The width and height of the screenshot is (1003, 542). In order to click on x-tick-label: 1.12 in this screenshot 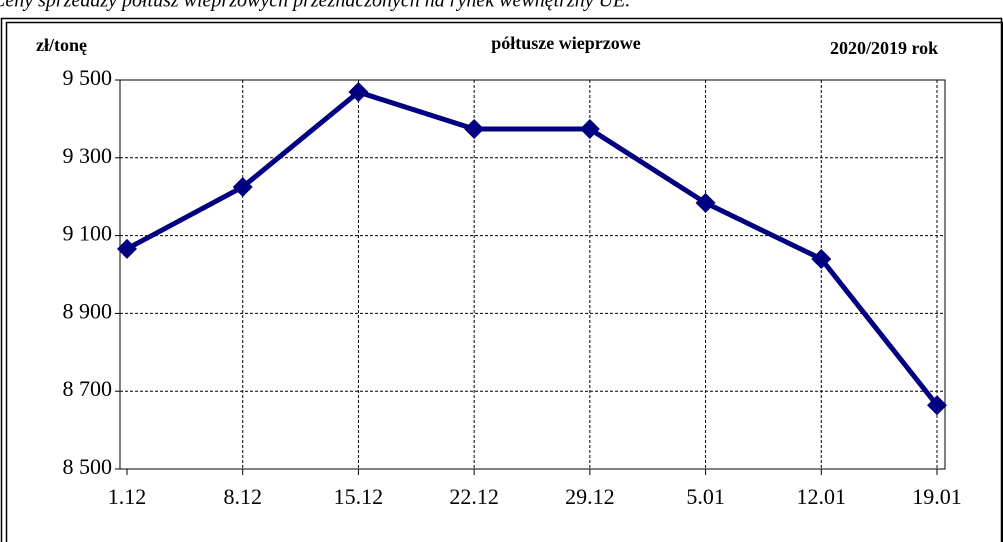, I will do `click(127, 496)`.